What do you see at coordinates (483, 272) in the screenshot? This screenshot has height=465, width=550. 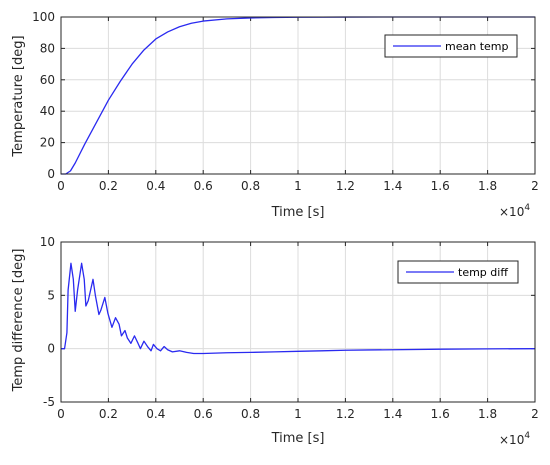 I see `legend-label: temp diff` at bounding box center [483, 272].